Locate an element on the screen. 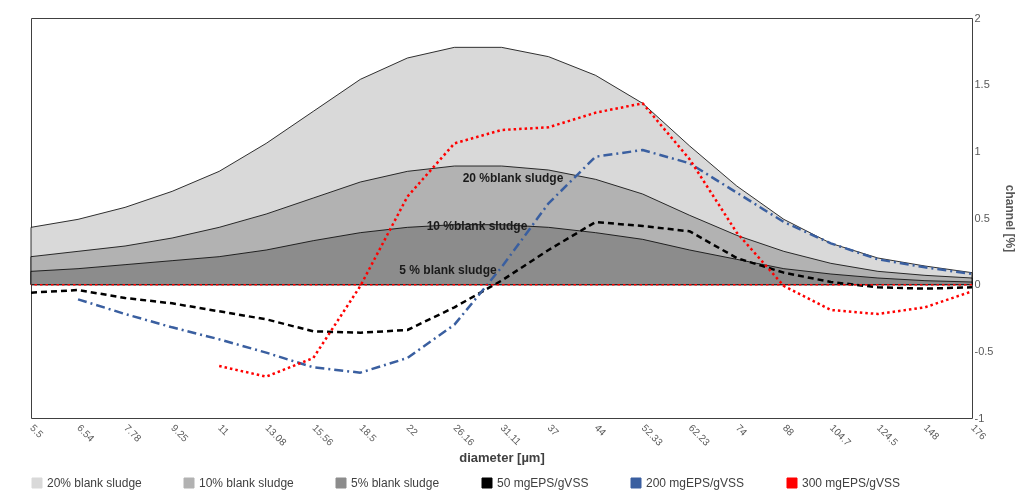 Image resolution: width=1024 pixels, height=500 pixels. x-tick-label: 44 is located at coordinates (600, 430).